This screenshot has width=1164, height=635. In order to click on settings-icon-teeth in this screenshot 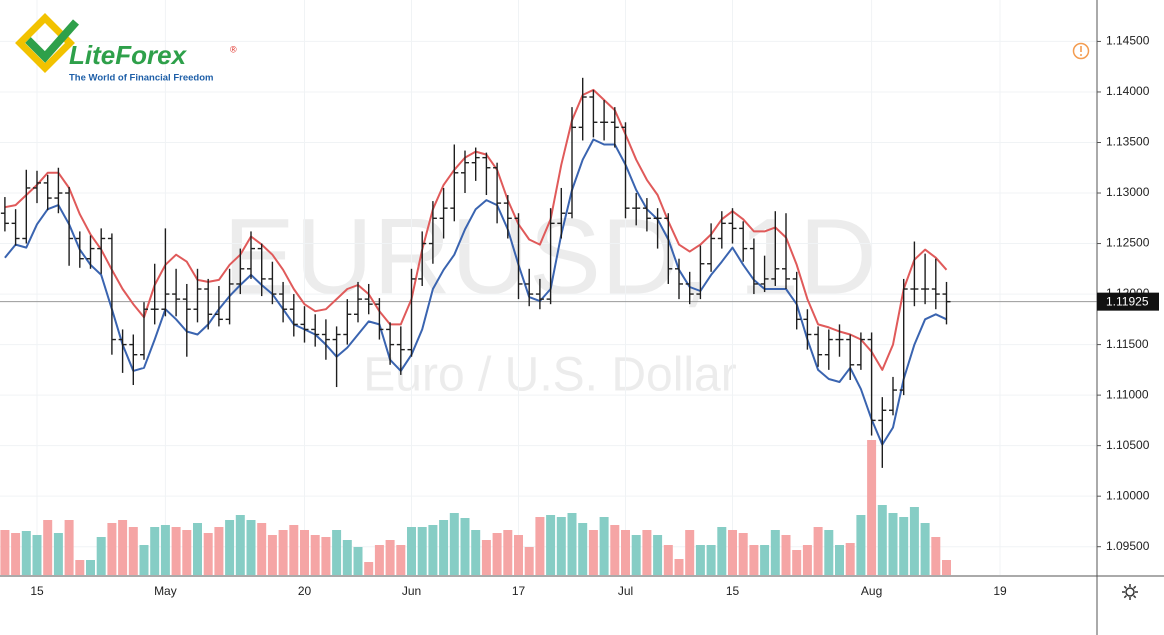, I will do `click(1130, 592)`.